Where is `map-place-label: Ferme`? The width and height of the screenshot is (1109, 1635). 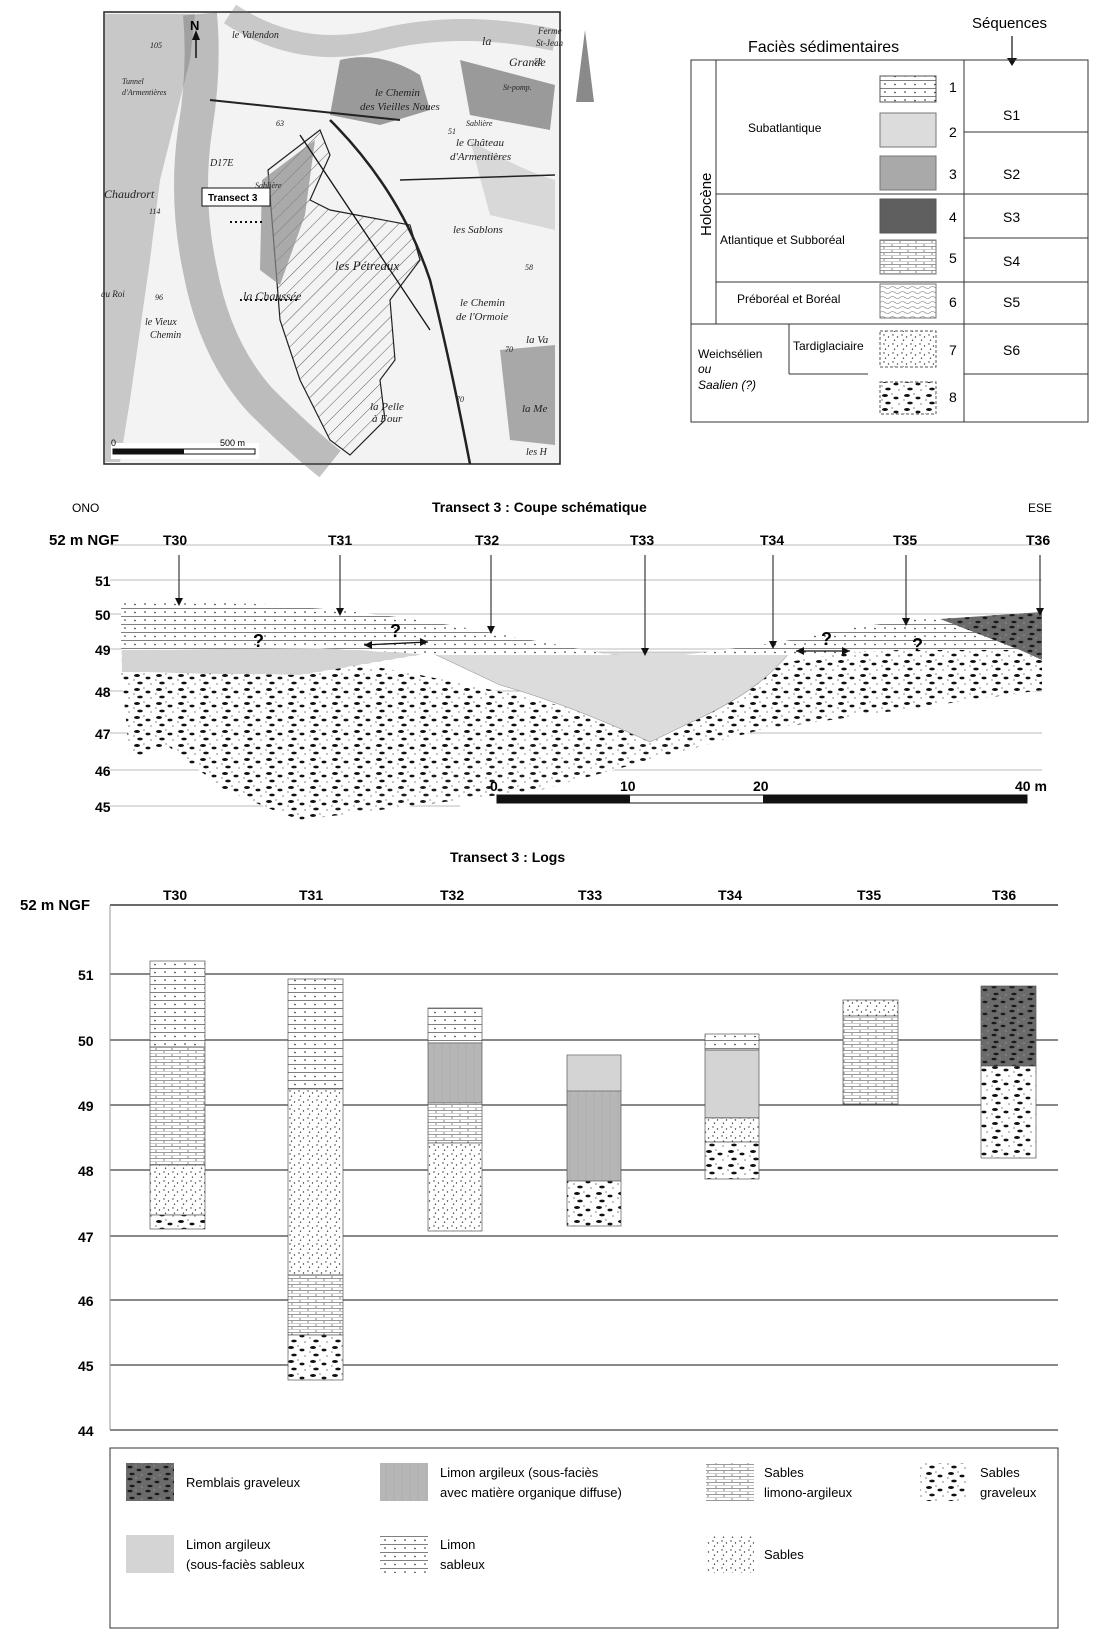
map-place-label: Ferme is located at coordinates (549, 31).